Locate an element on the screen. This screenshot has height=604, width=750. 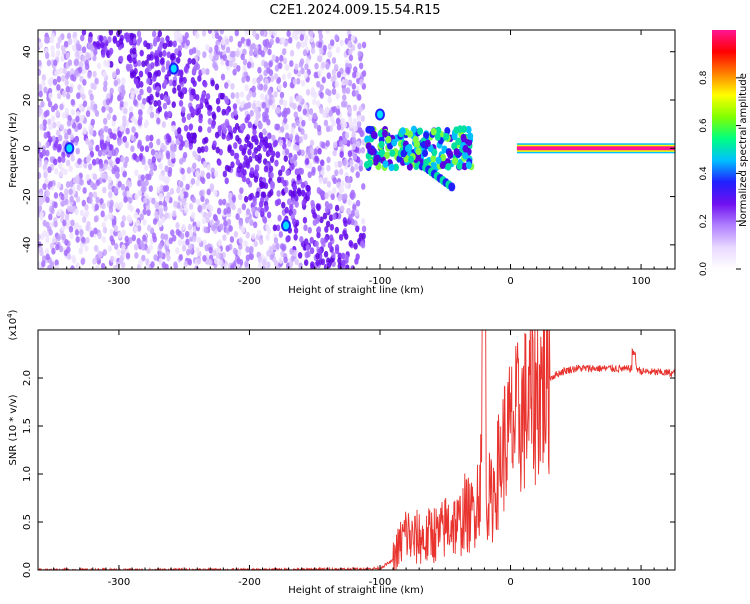
spectrogram-x-tick-label: -100 is located at coordinates (380, 281).